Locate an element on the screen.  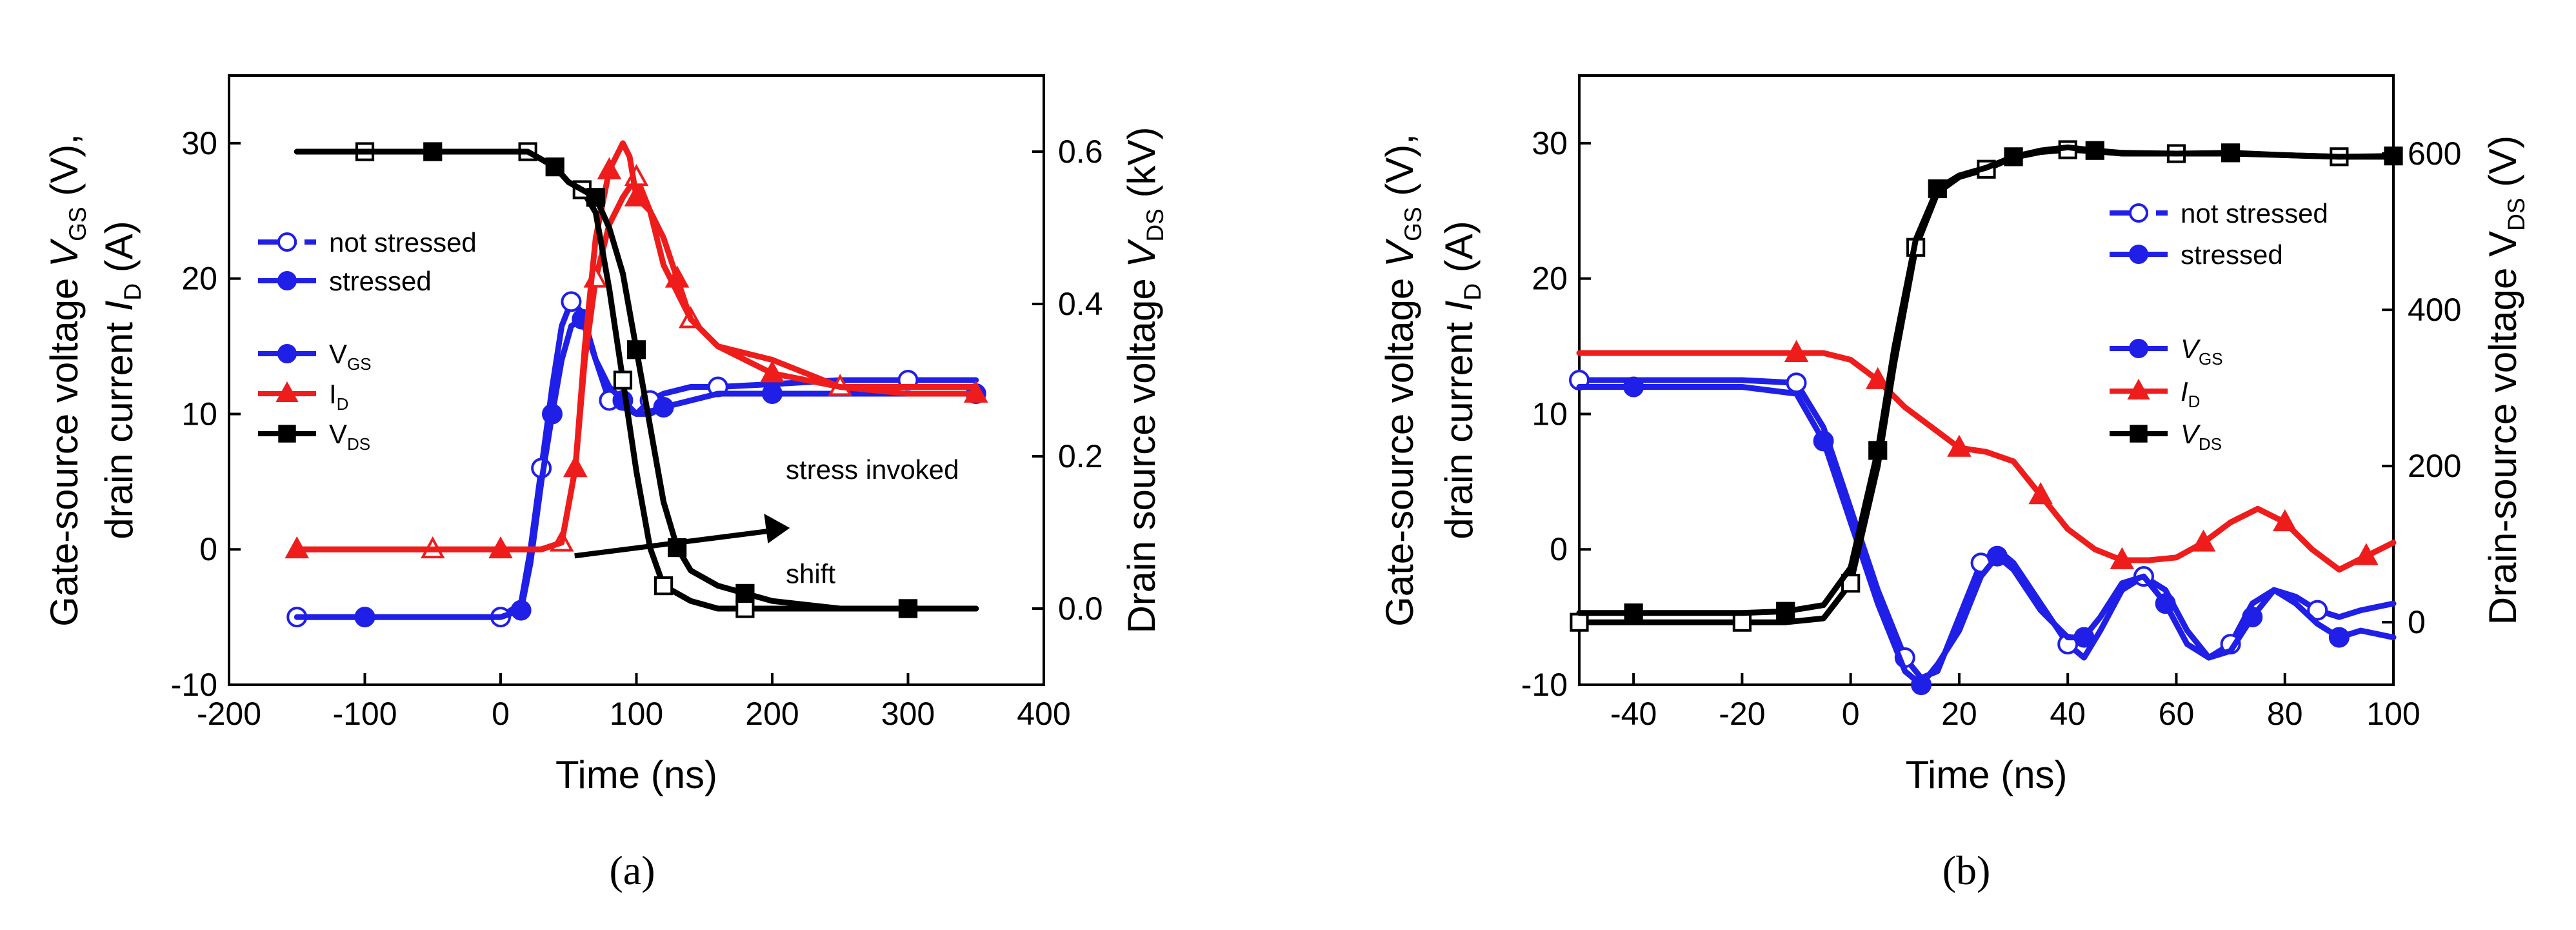
x-tick-label: -20 is located at coordinates (1742, 714).